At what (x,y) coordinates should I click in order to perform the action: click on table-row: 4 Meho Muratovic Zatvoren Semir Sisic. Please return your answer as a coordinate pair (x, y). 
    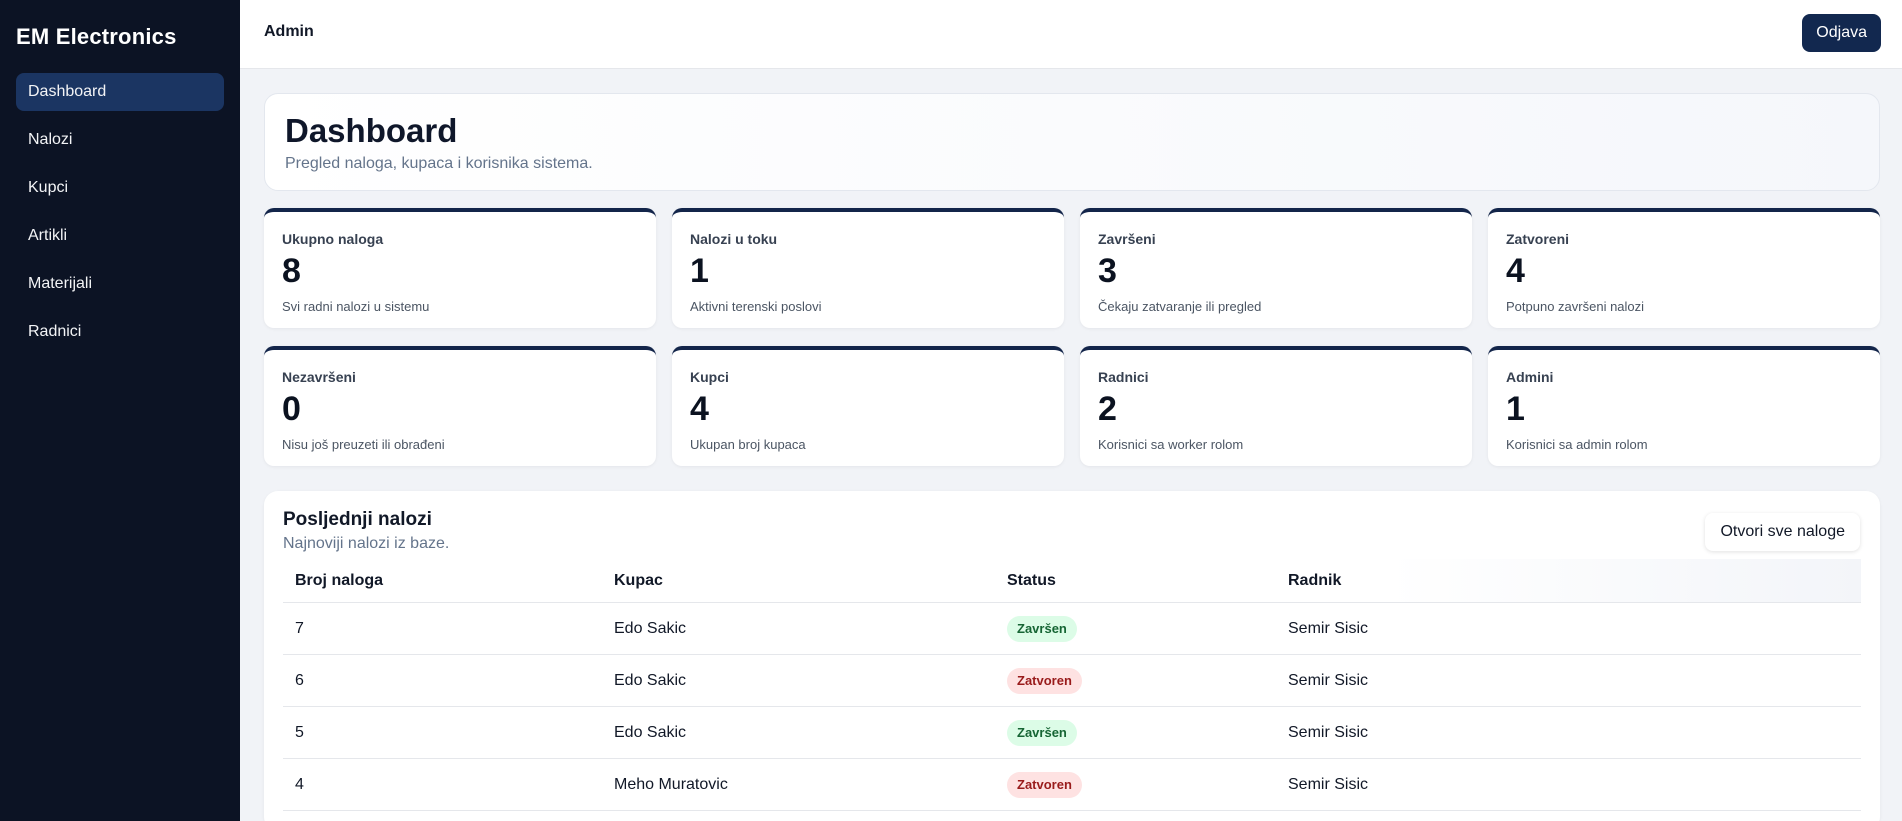
    Looking at the image, I should click on (1072, 785).